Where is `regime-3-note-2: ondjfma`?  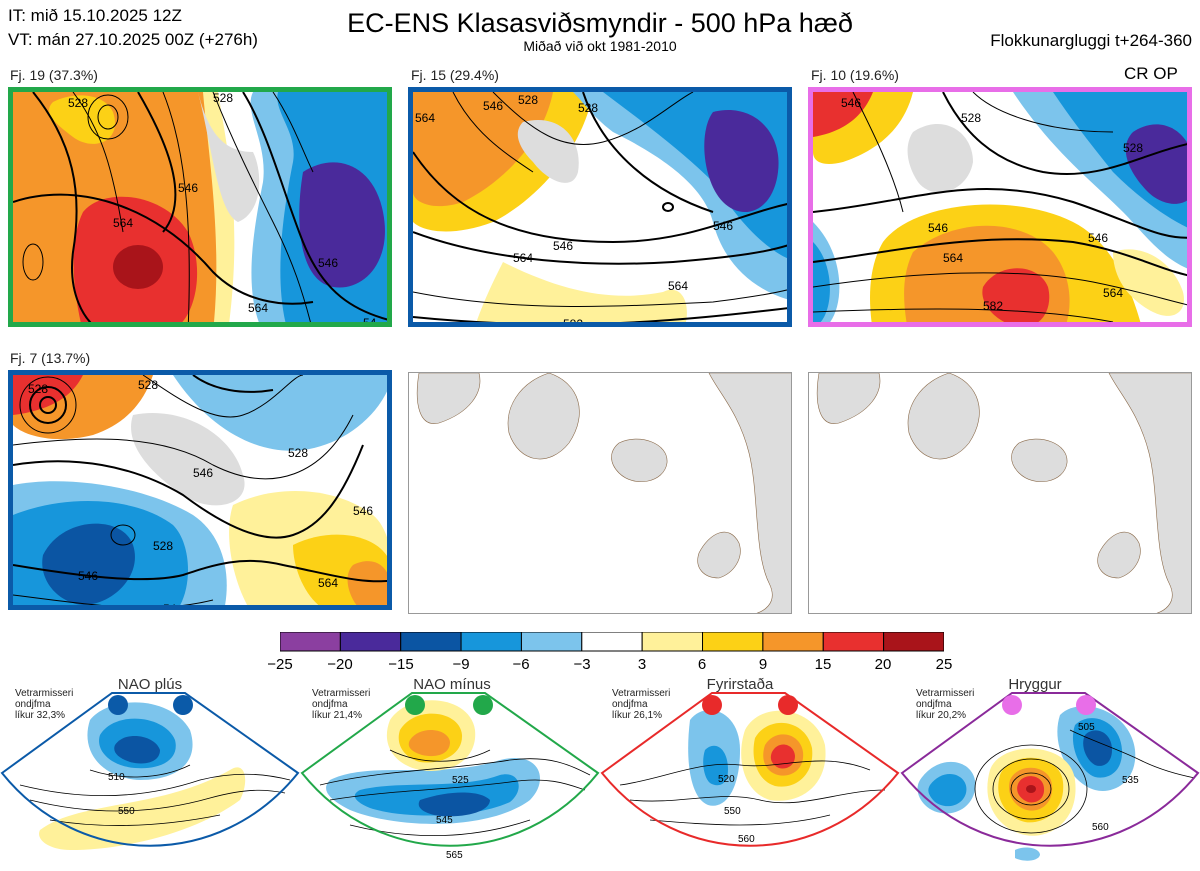 regime-3-note-2: ondjfma is located at coordinates (630, 704).